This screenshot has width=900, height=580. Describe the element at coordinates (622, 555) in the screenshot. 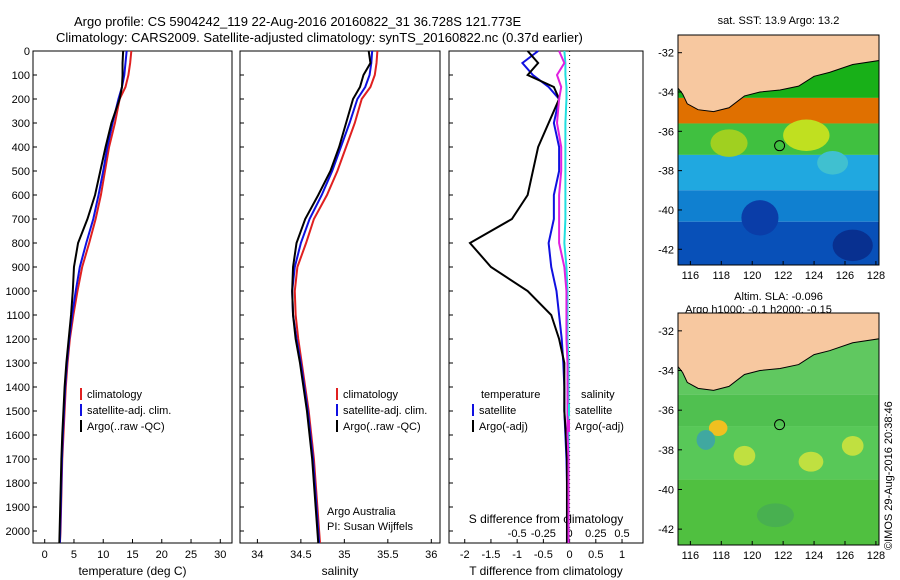

I see `x-tick-label: 1` at that location.